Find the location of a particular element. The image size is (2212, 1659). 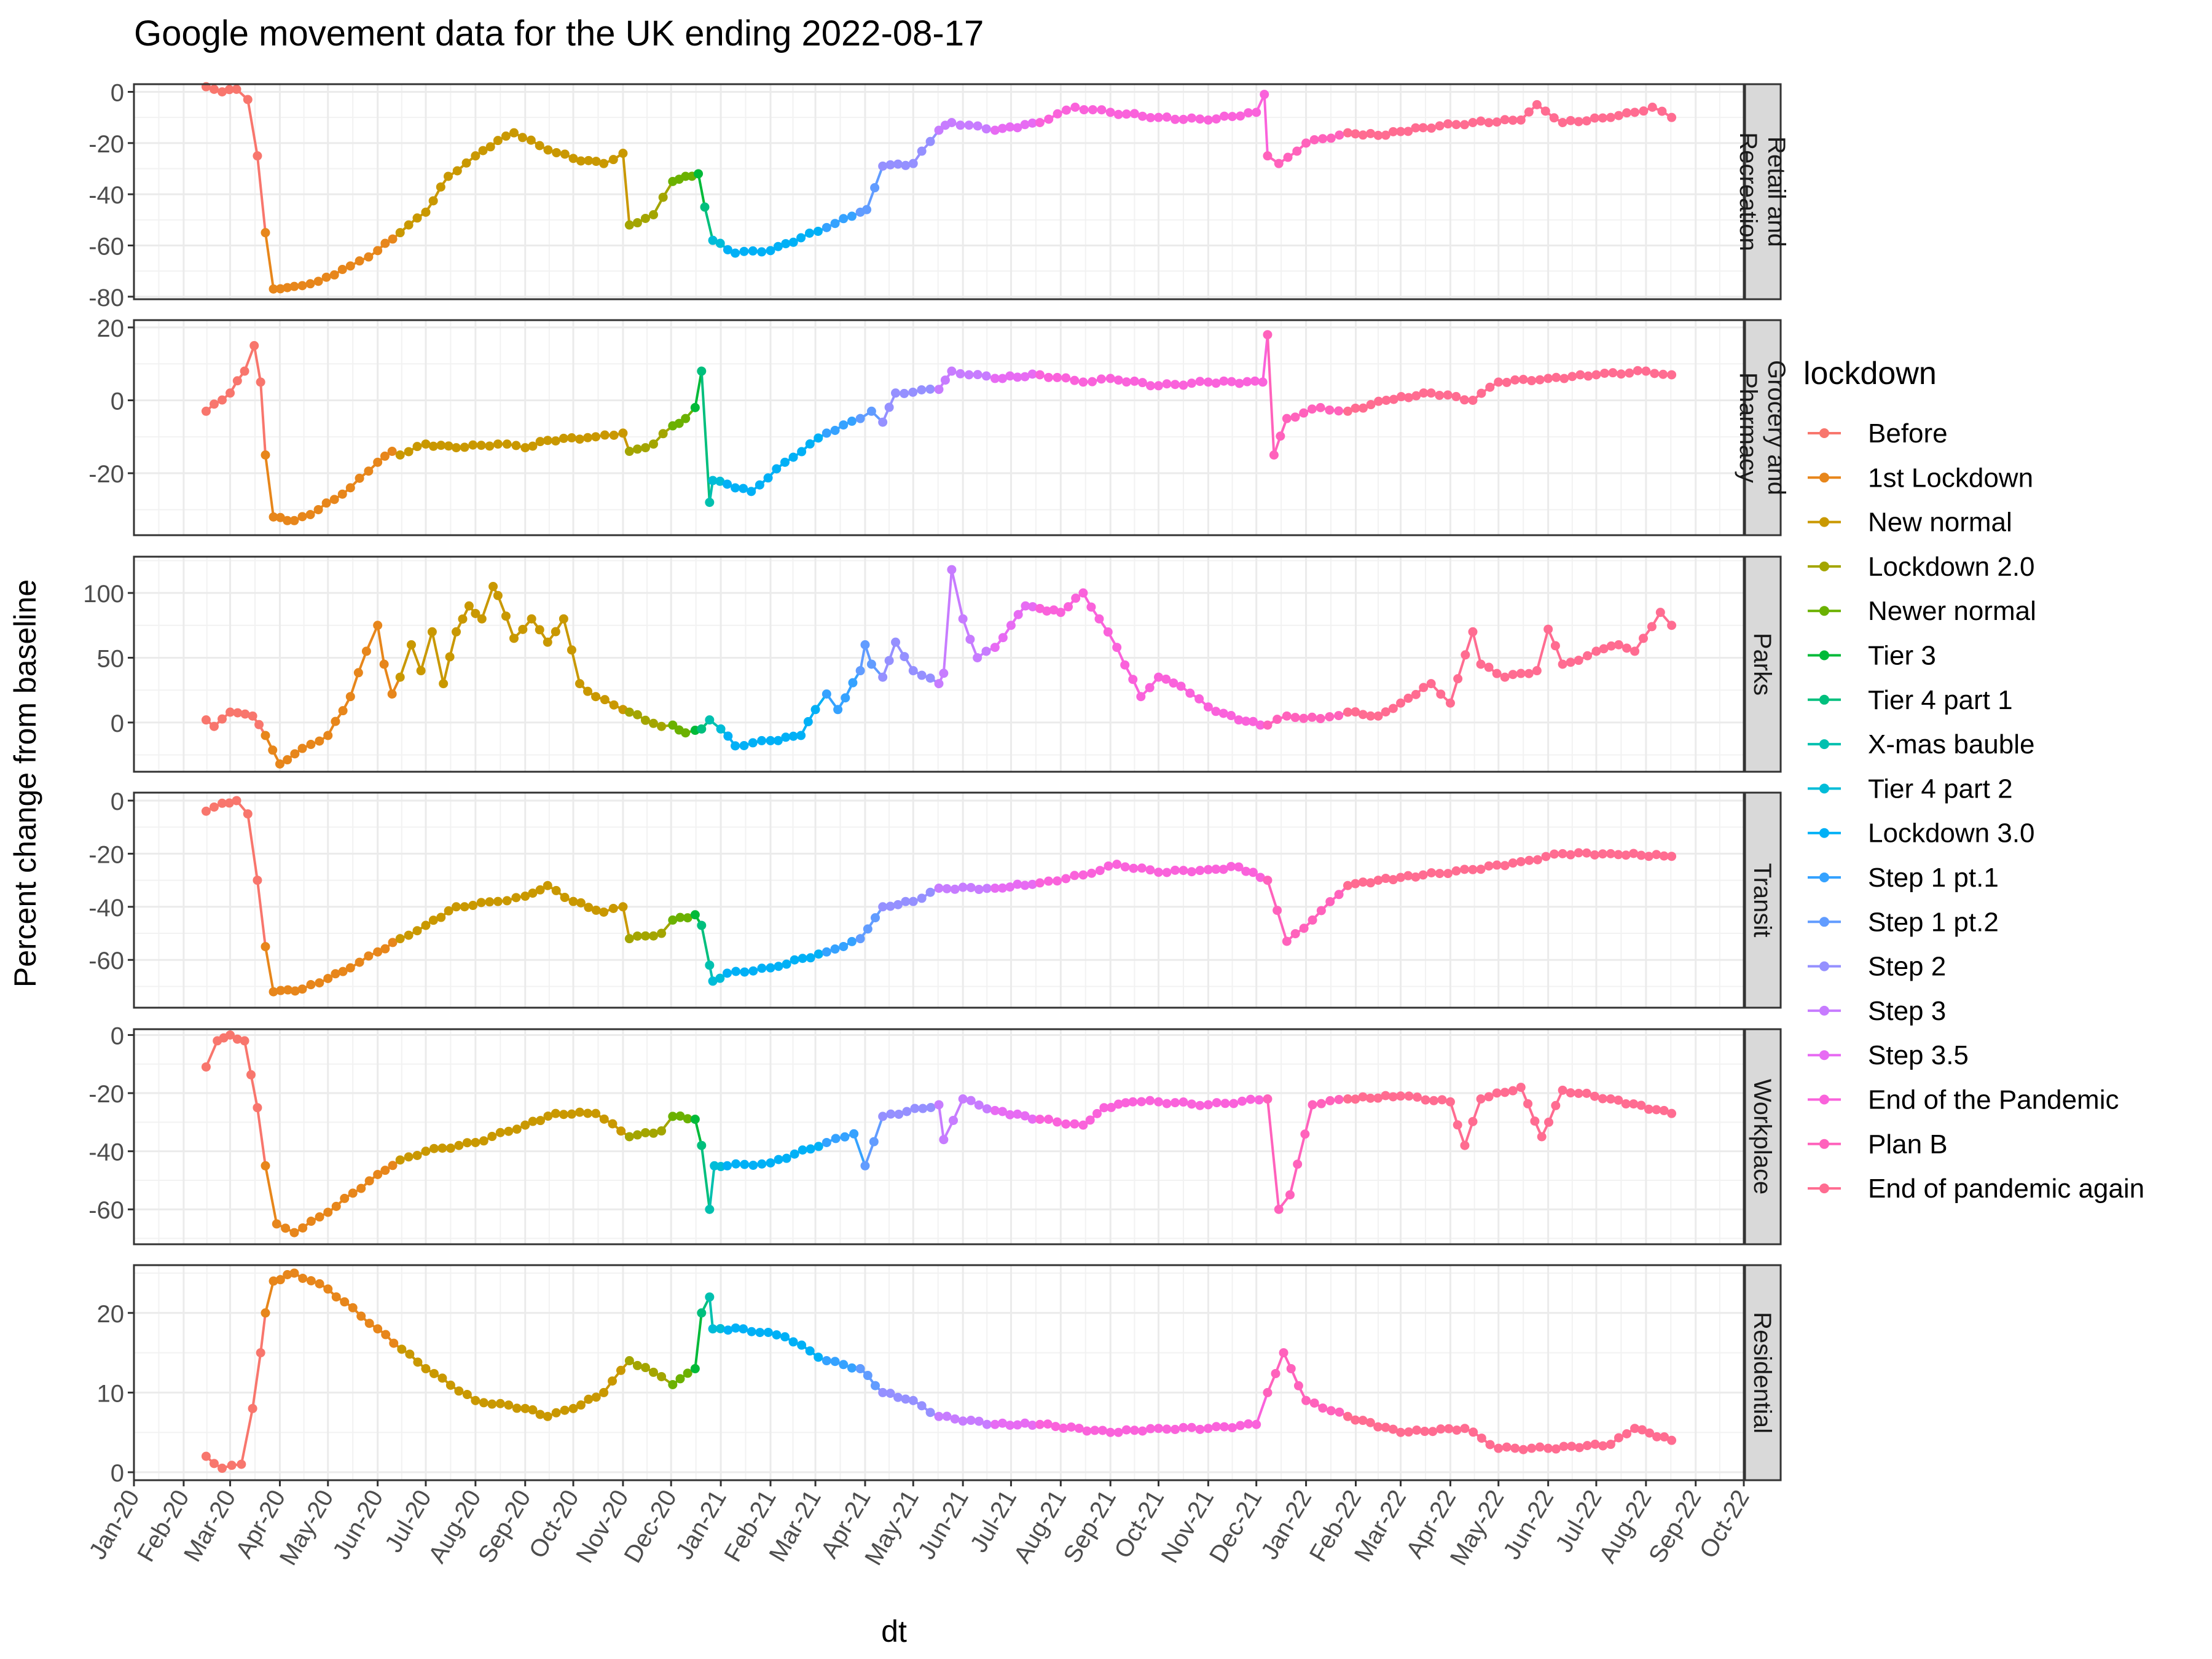

y-tick-label: 0 is located at coordinates (117, 801).